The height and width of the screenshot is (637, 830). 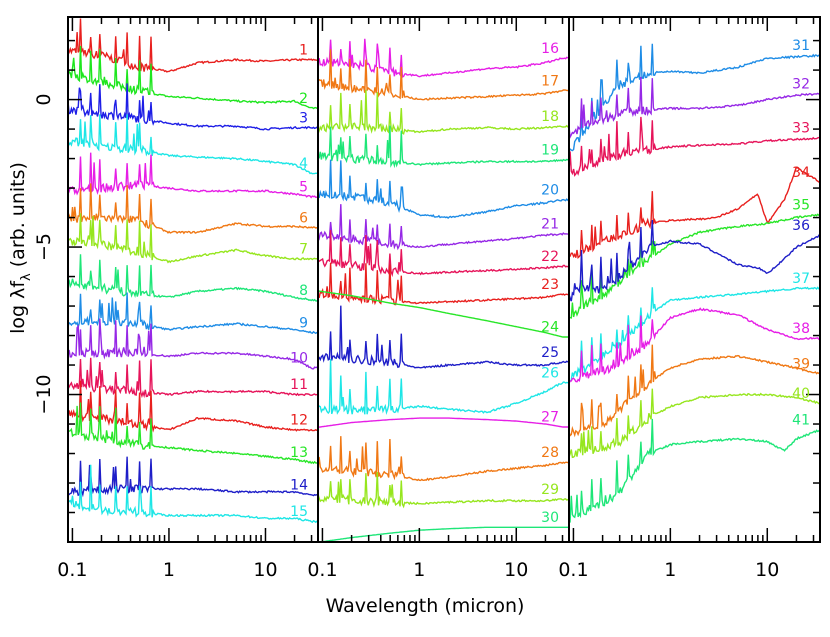 I want to click on series-label-18: 18, so click(x=550, y=117).